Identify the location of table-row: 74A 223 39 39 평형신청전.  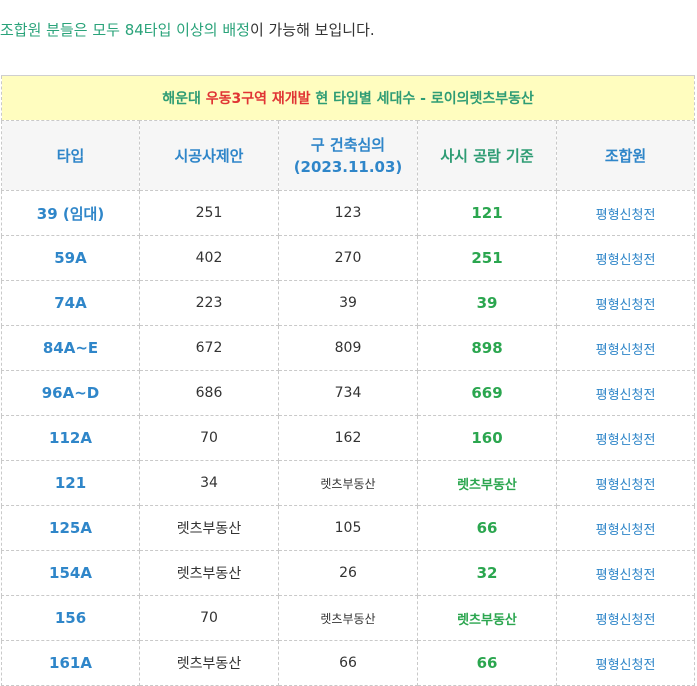
(348, 303).